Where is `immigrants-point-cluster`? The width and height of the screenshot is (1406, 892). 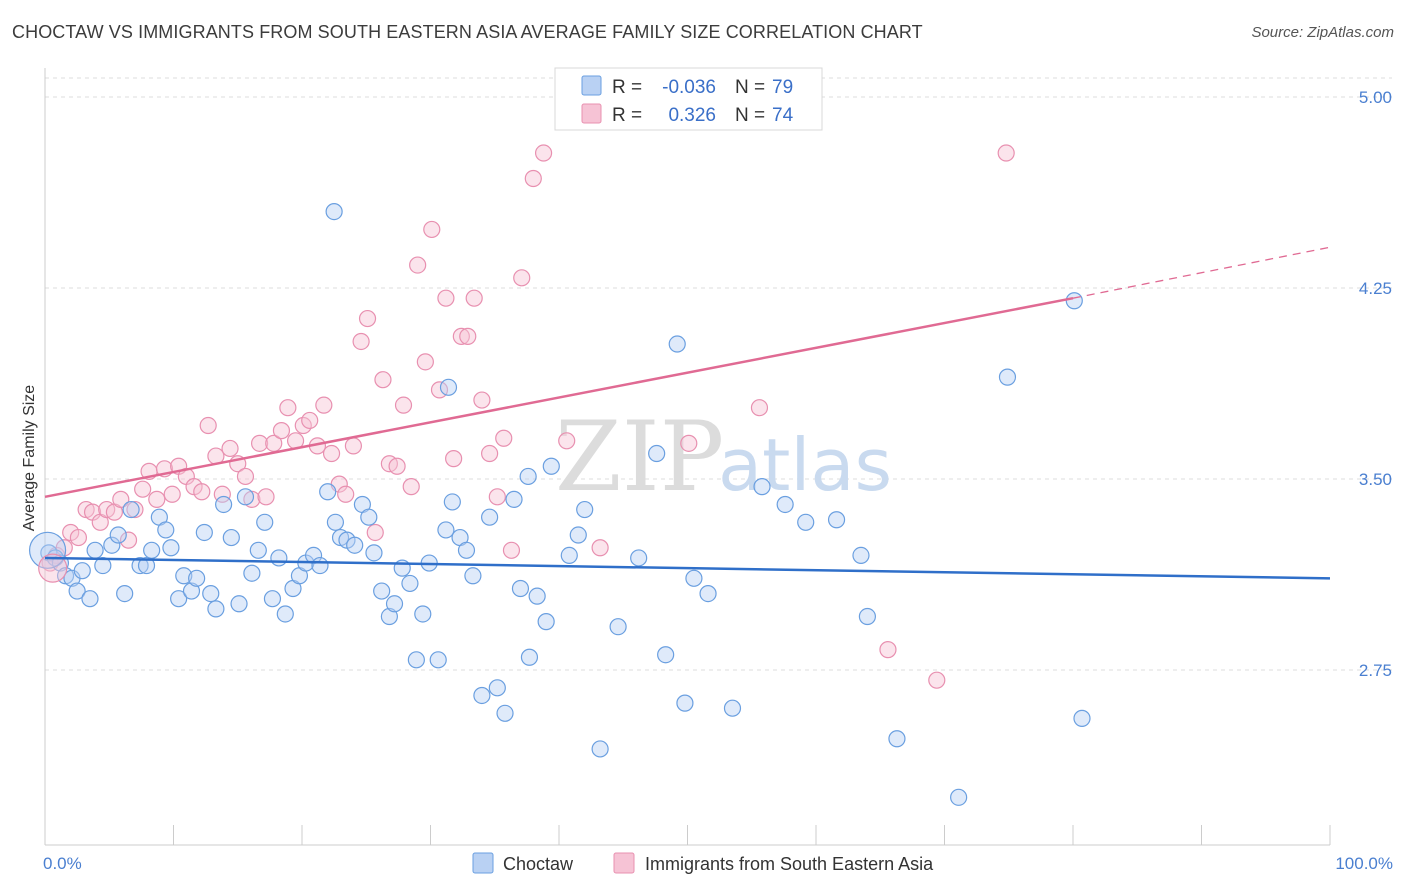
immigrants-point-cluster is located at coordinates (53, 568).